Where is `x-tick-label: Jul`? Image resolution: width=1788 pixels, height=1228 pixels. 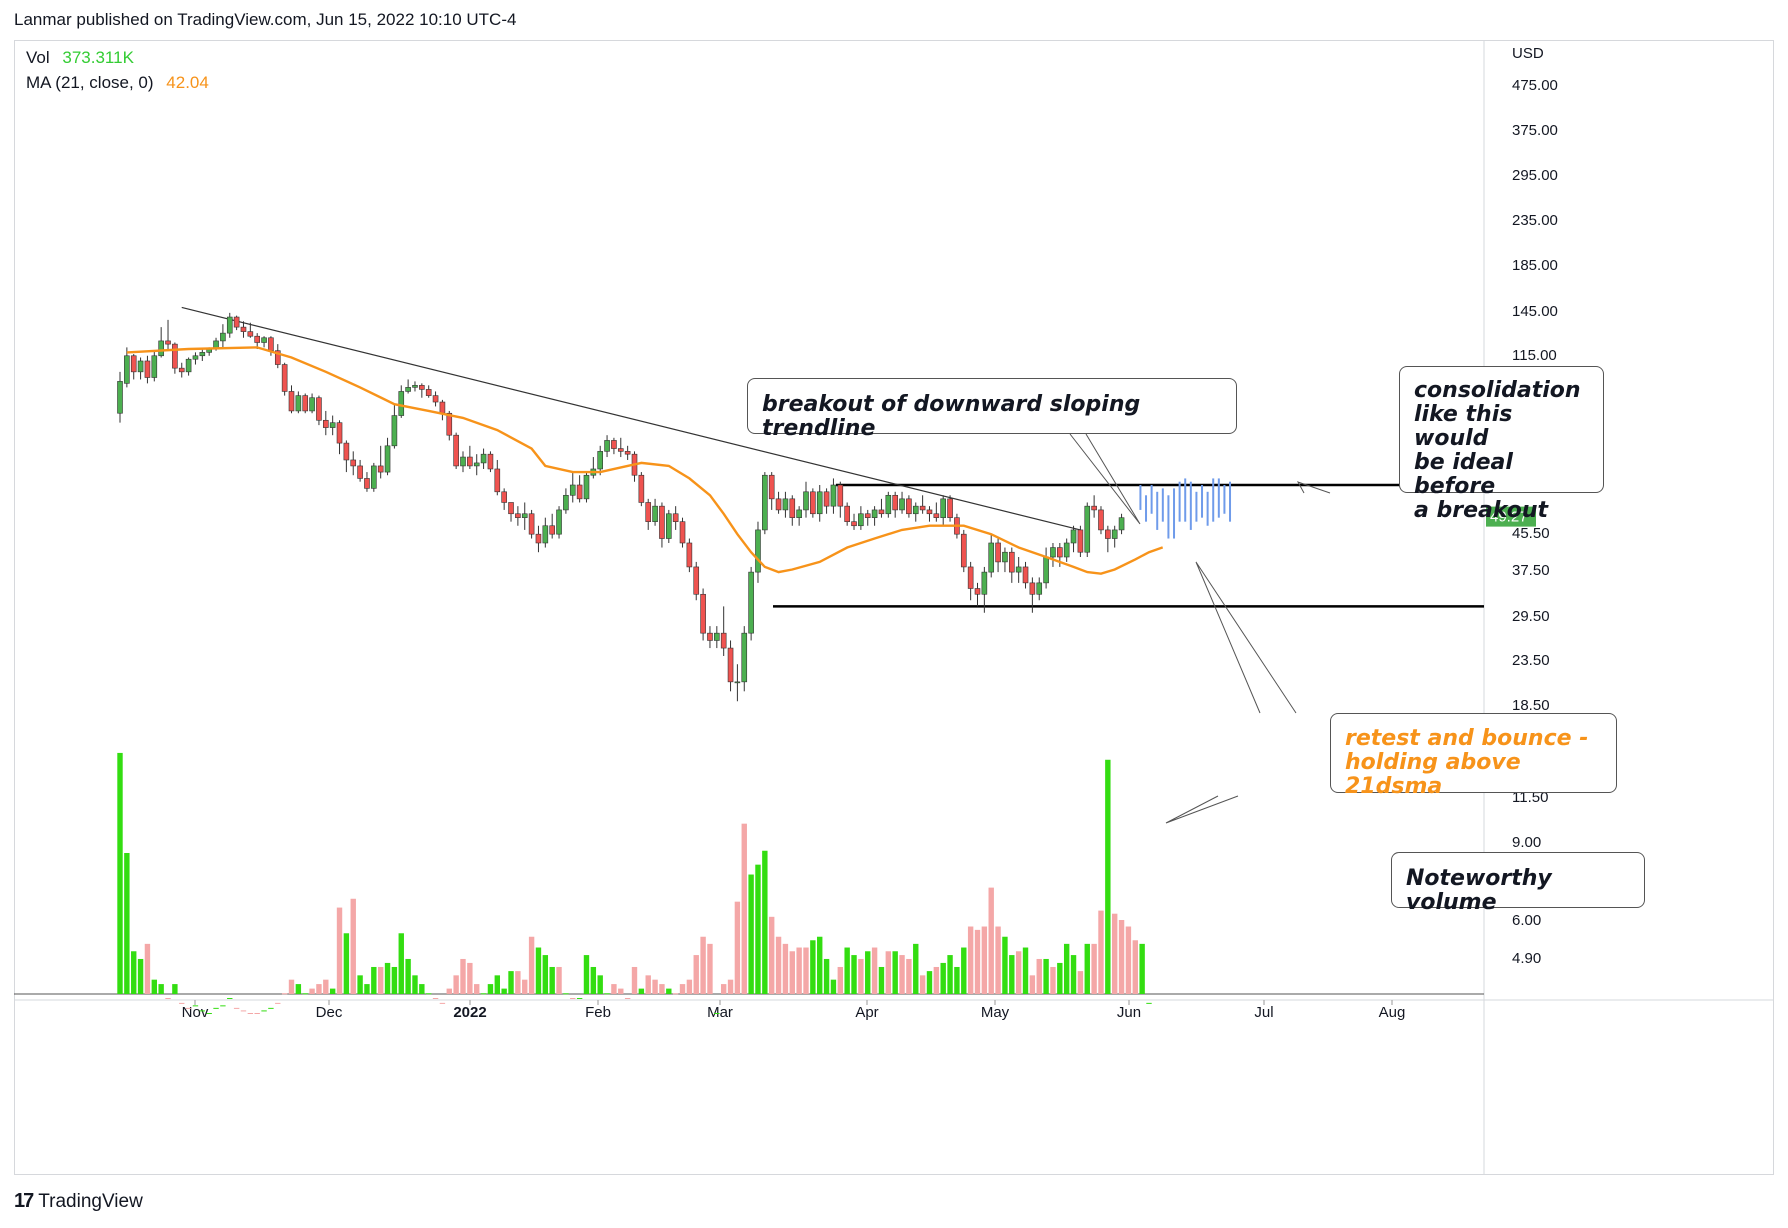 x-tick-label: Jul is located at coordinates (1263, 1012).